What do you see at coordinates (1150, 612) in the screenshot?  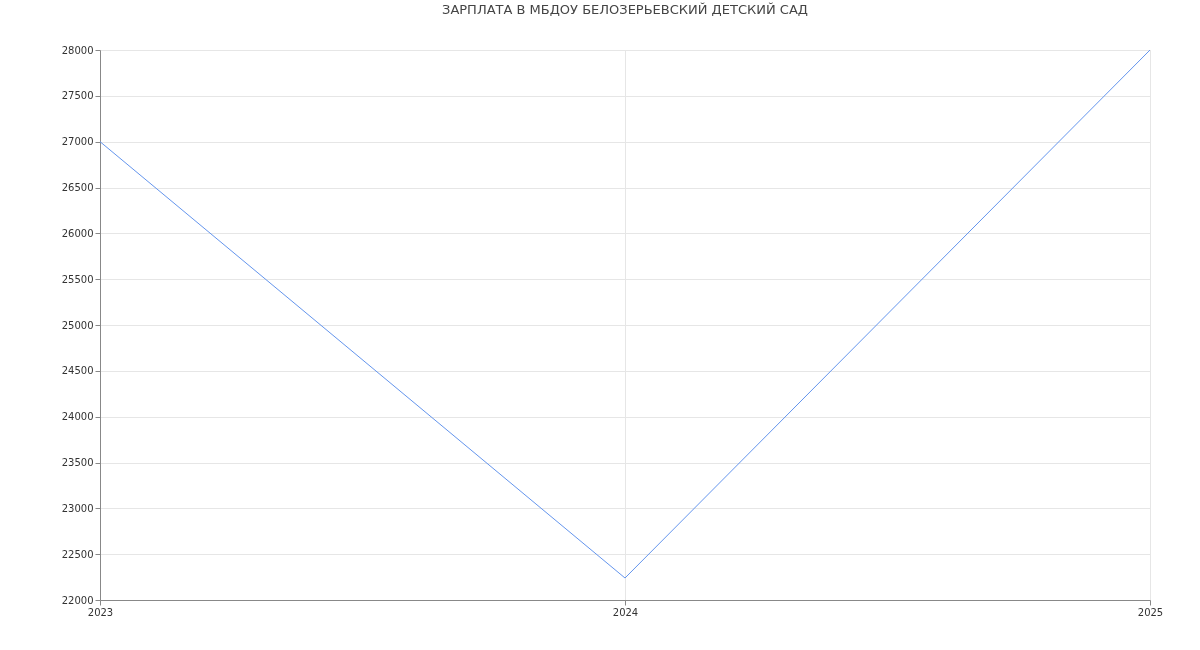 I see `x-tick-label: 2025` at bounding box center [1150, 612].